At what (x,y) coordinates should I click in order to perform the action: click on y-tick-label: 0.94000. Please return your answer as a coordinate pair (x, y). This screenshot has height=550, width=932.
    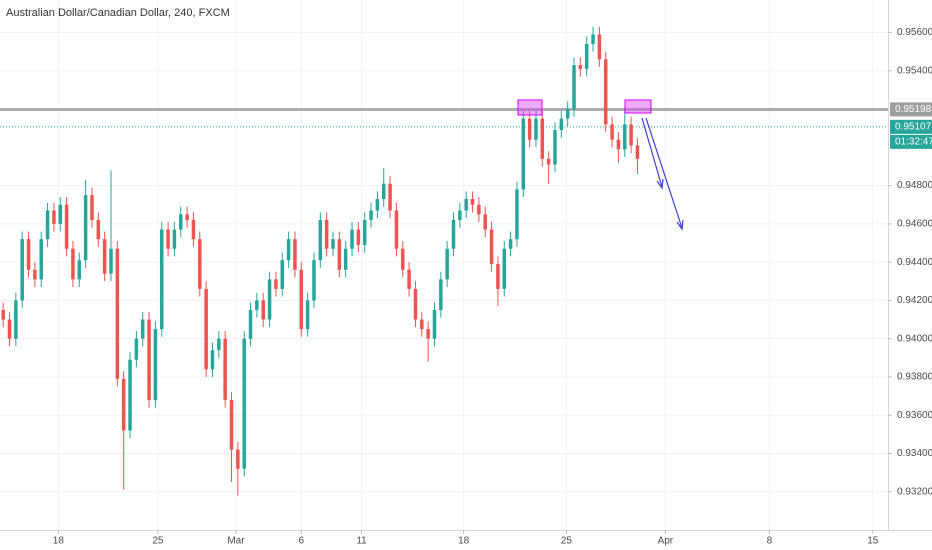
    Looking at the image, I should click on (914, 338).